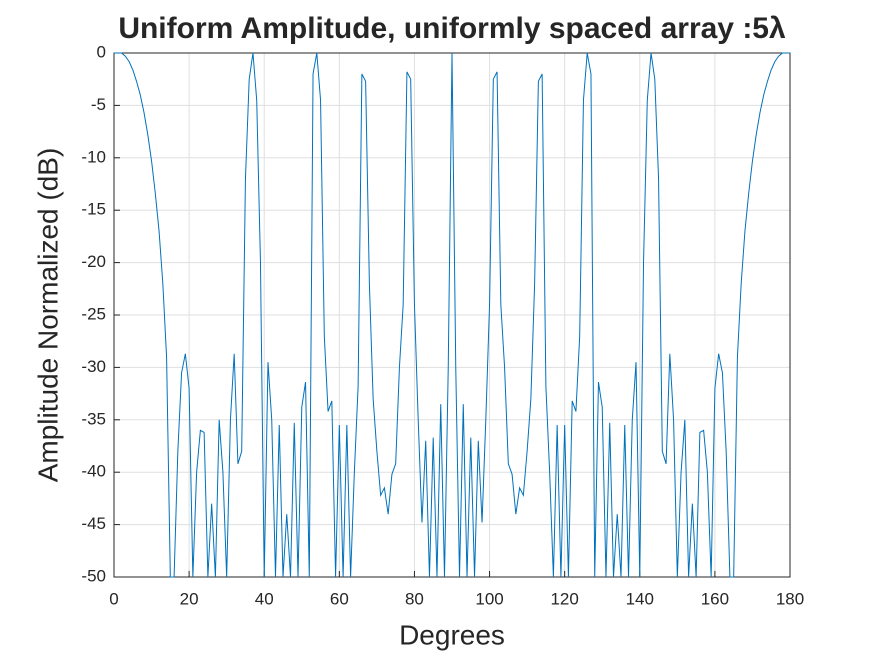 The width and height of the screenshot is (875, 656). Describe the element at coordinates (47, 315) in the screenshot. I see `y-axis-label: Amplitude Normalized (dB)` at that location.